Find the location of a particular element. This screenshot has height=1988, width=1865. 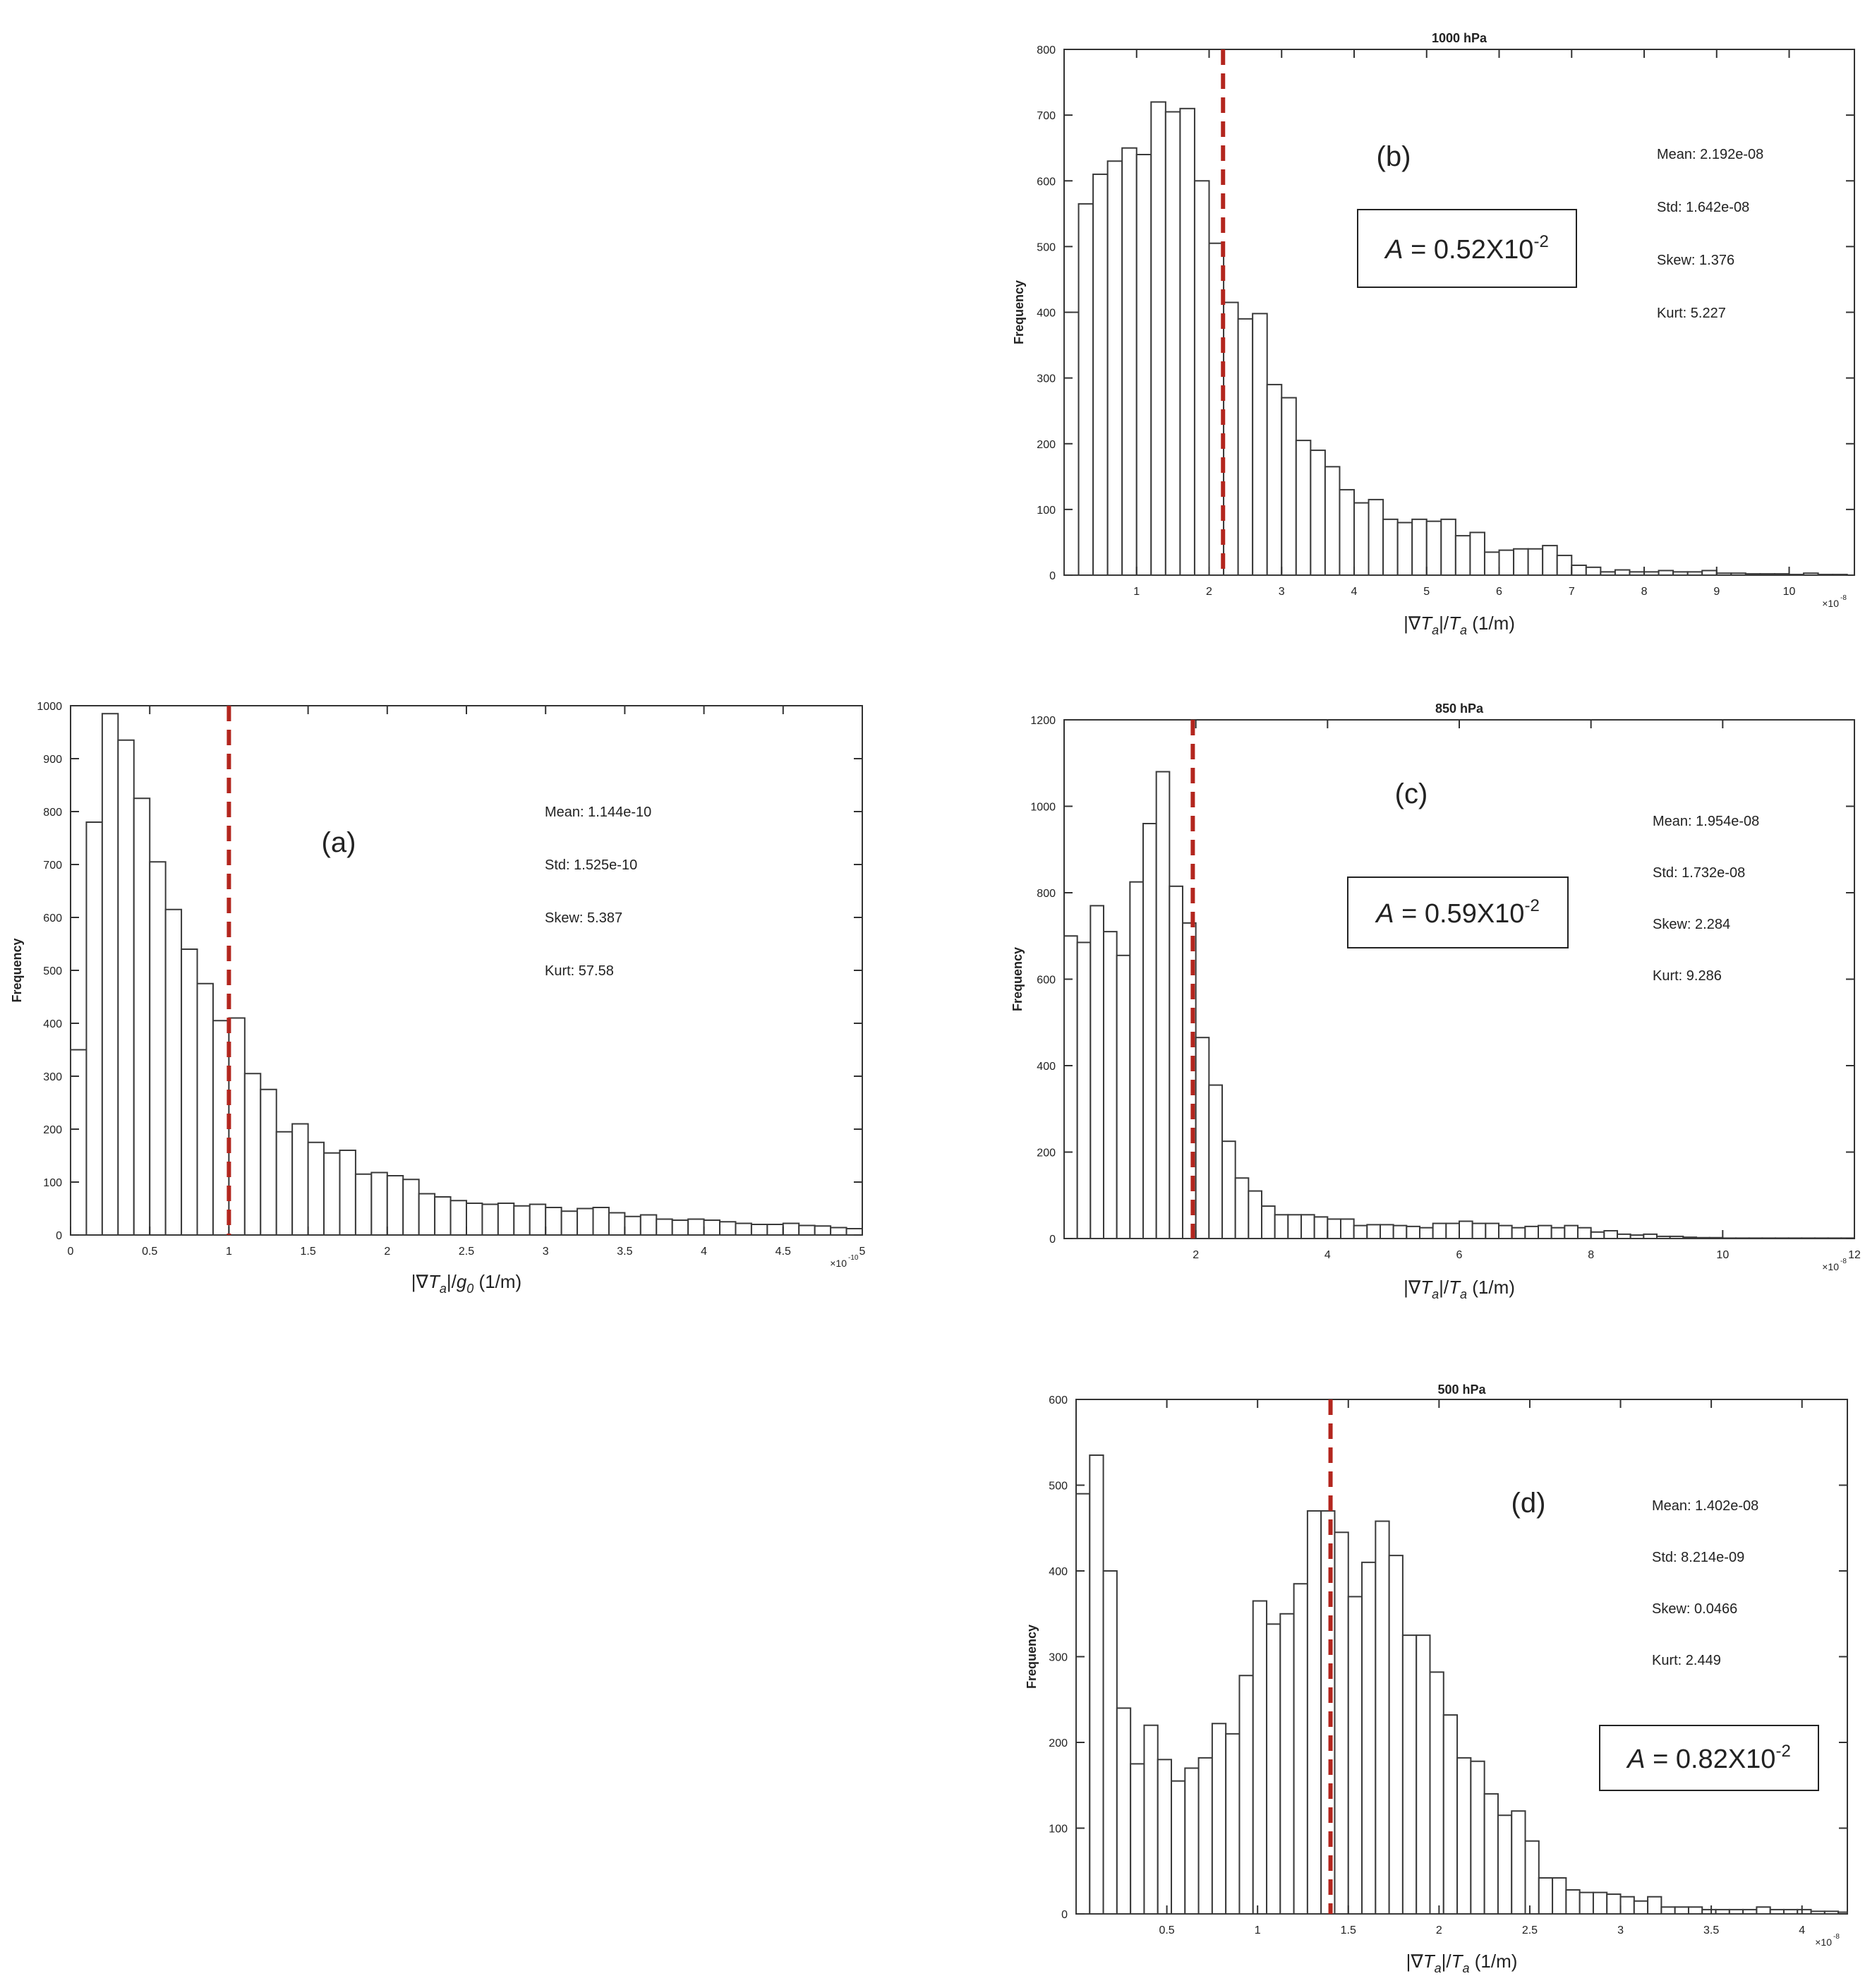

y-tick-label: 0 is located at coordinates (1053, 1240).